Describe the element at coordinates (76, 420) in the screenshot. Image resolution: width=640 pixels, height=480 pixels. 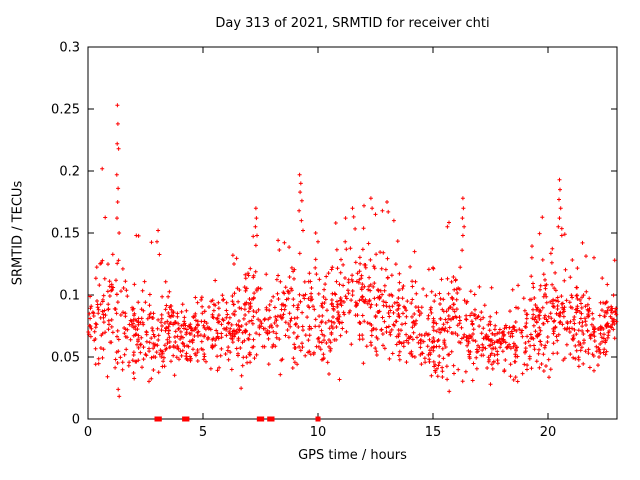
I see `y-tick-label: 0` at that location.